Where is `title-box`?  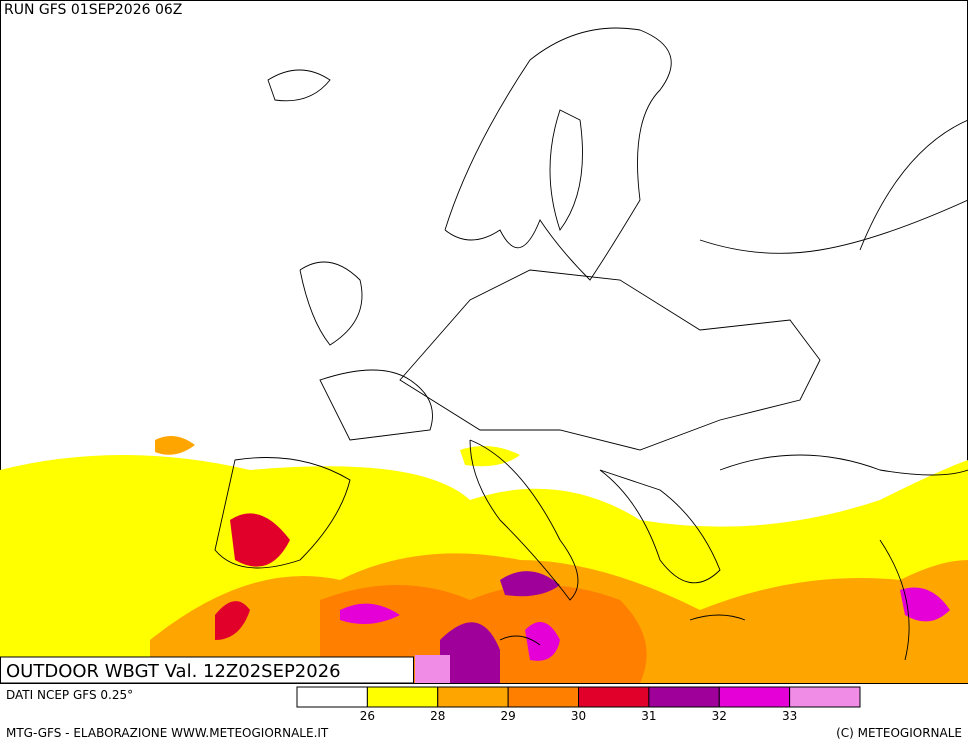
title-box is located at coordinates (207, 670).